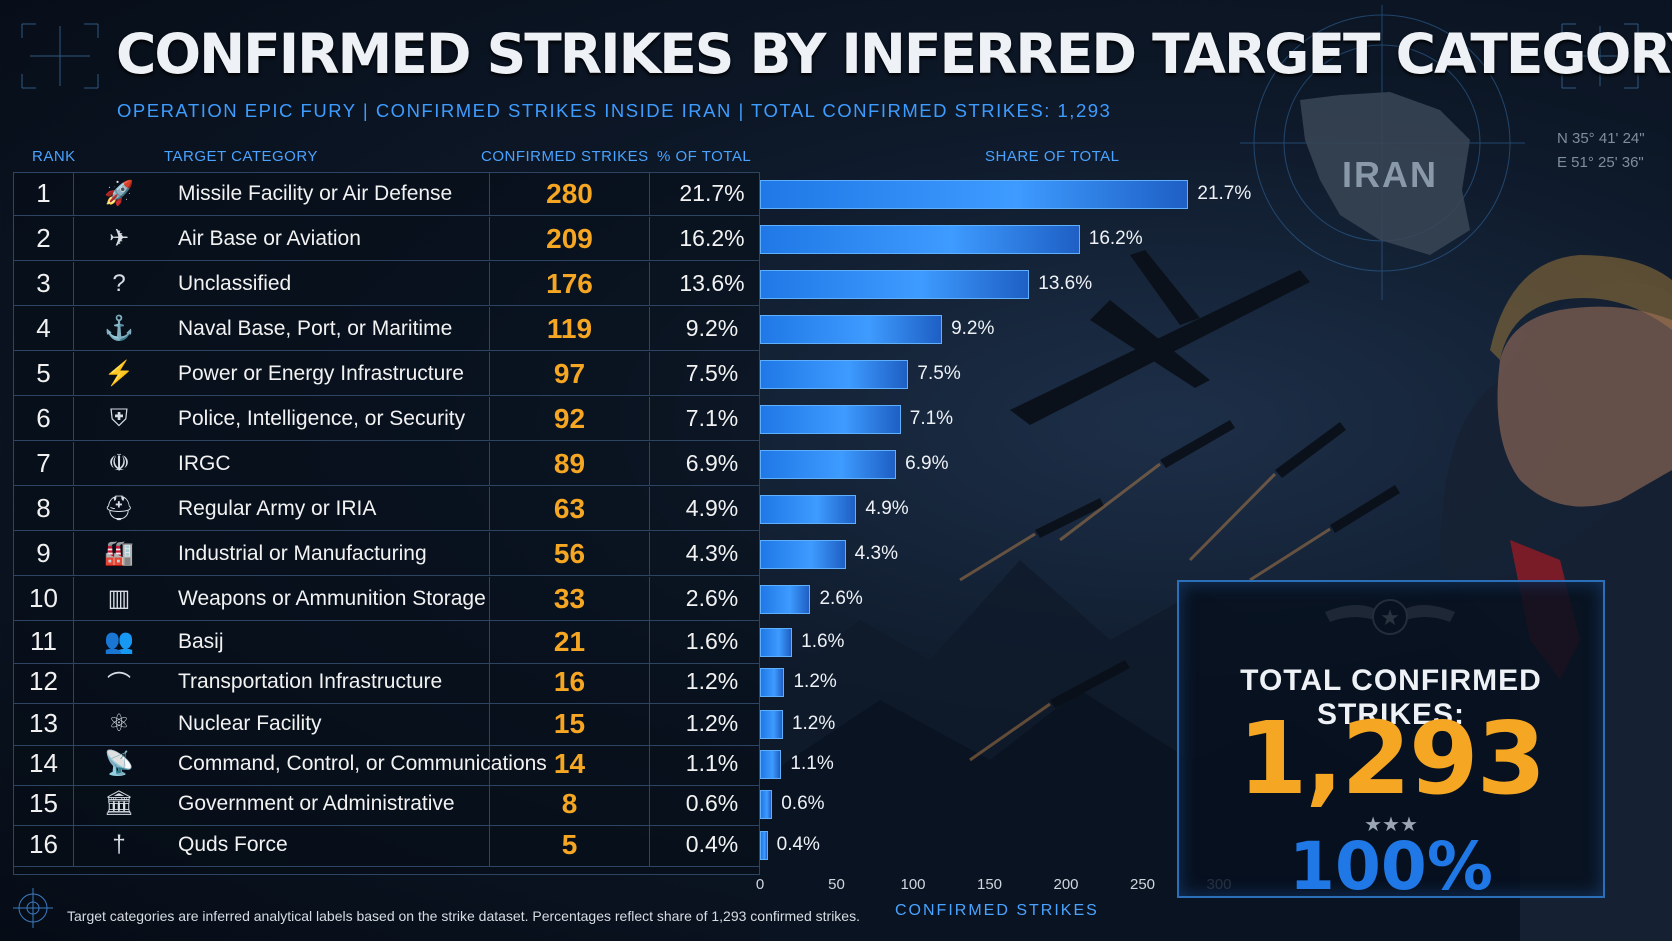 This screenshot has height=941, width=1672. Describe the element at coordinates (1224, 193) in the screenshot. I see `bar-data-label: 21.7%` at that location.